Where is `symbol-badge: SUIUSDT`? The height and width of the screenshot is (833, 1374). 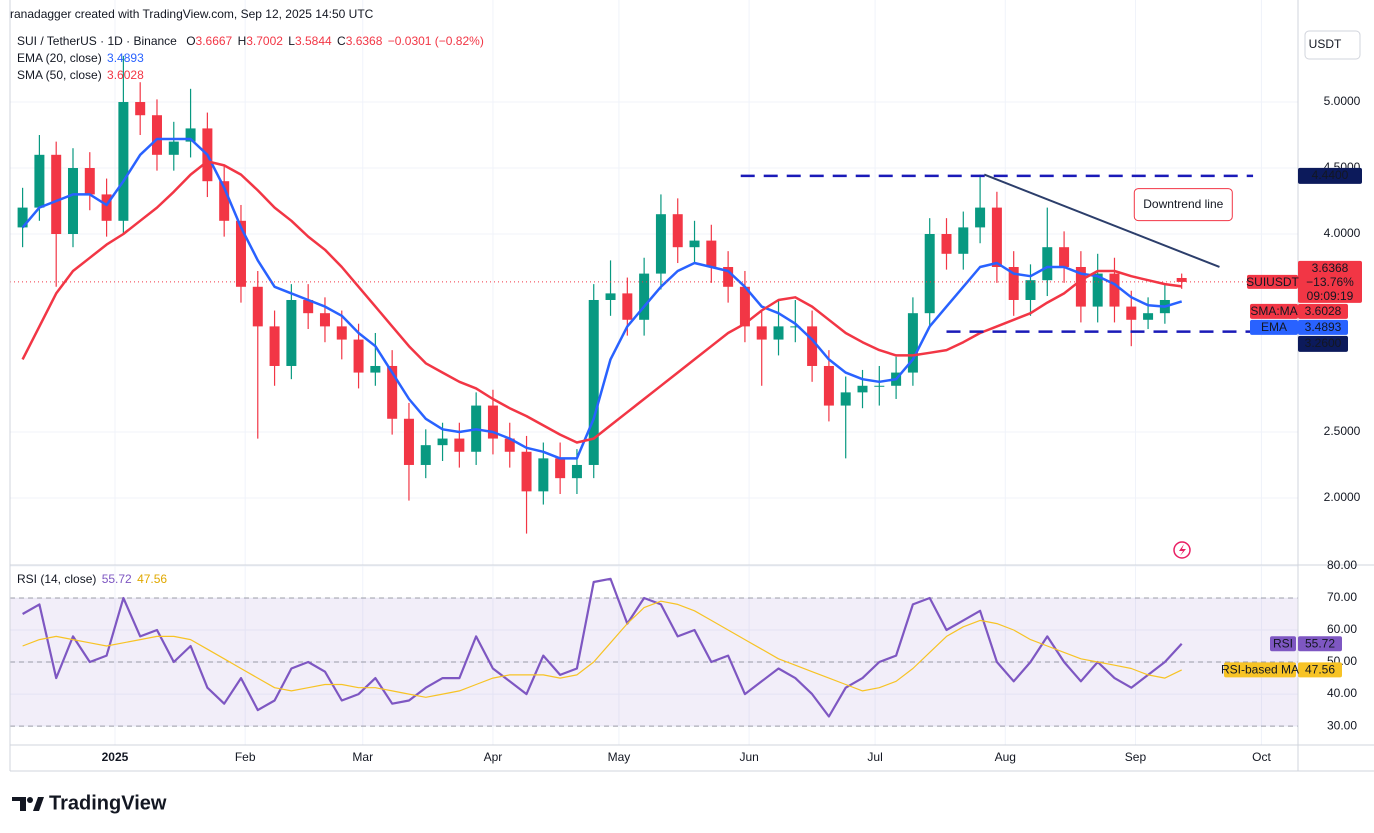 symbol-badge: SUIUSDT is located at coordinates (1272, 282).